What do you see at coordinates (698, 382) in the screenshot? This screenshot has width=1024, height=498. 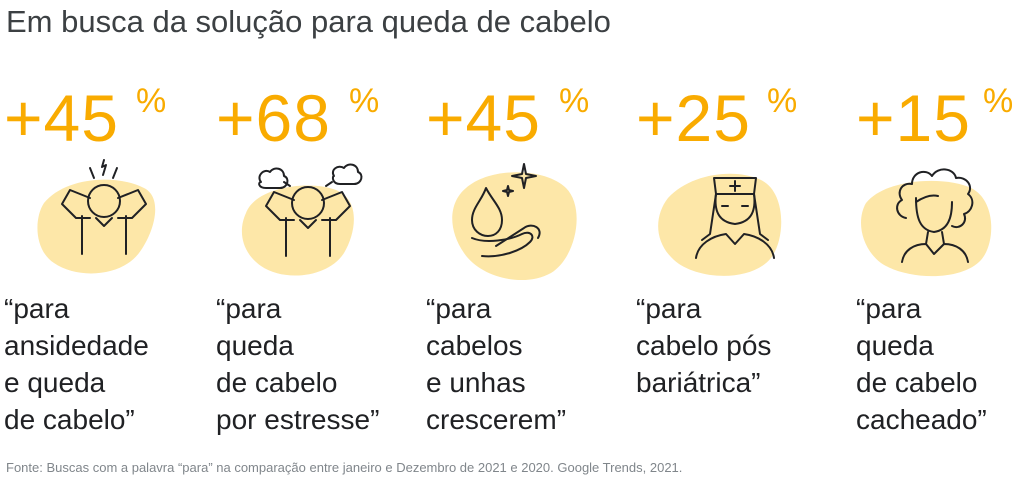 I see `quote-line: bariátrica”` at bounding box center [698, 382].